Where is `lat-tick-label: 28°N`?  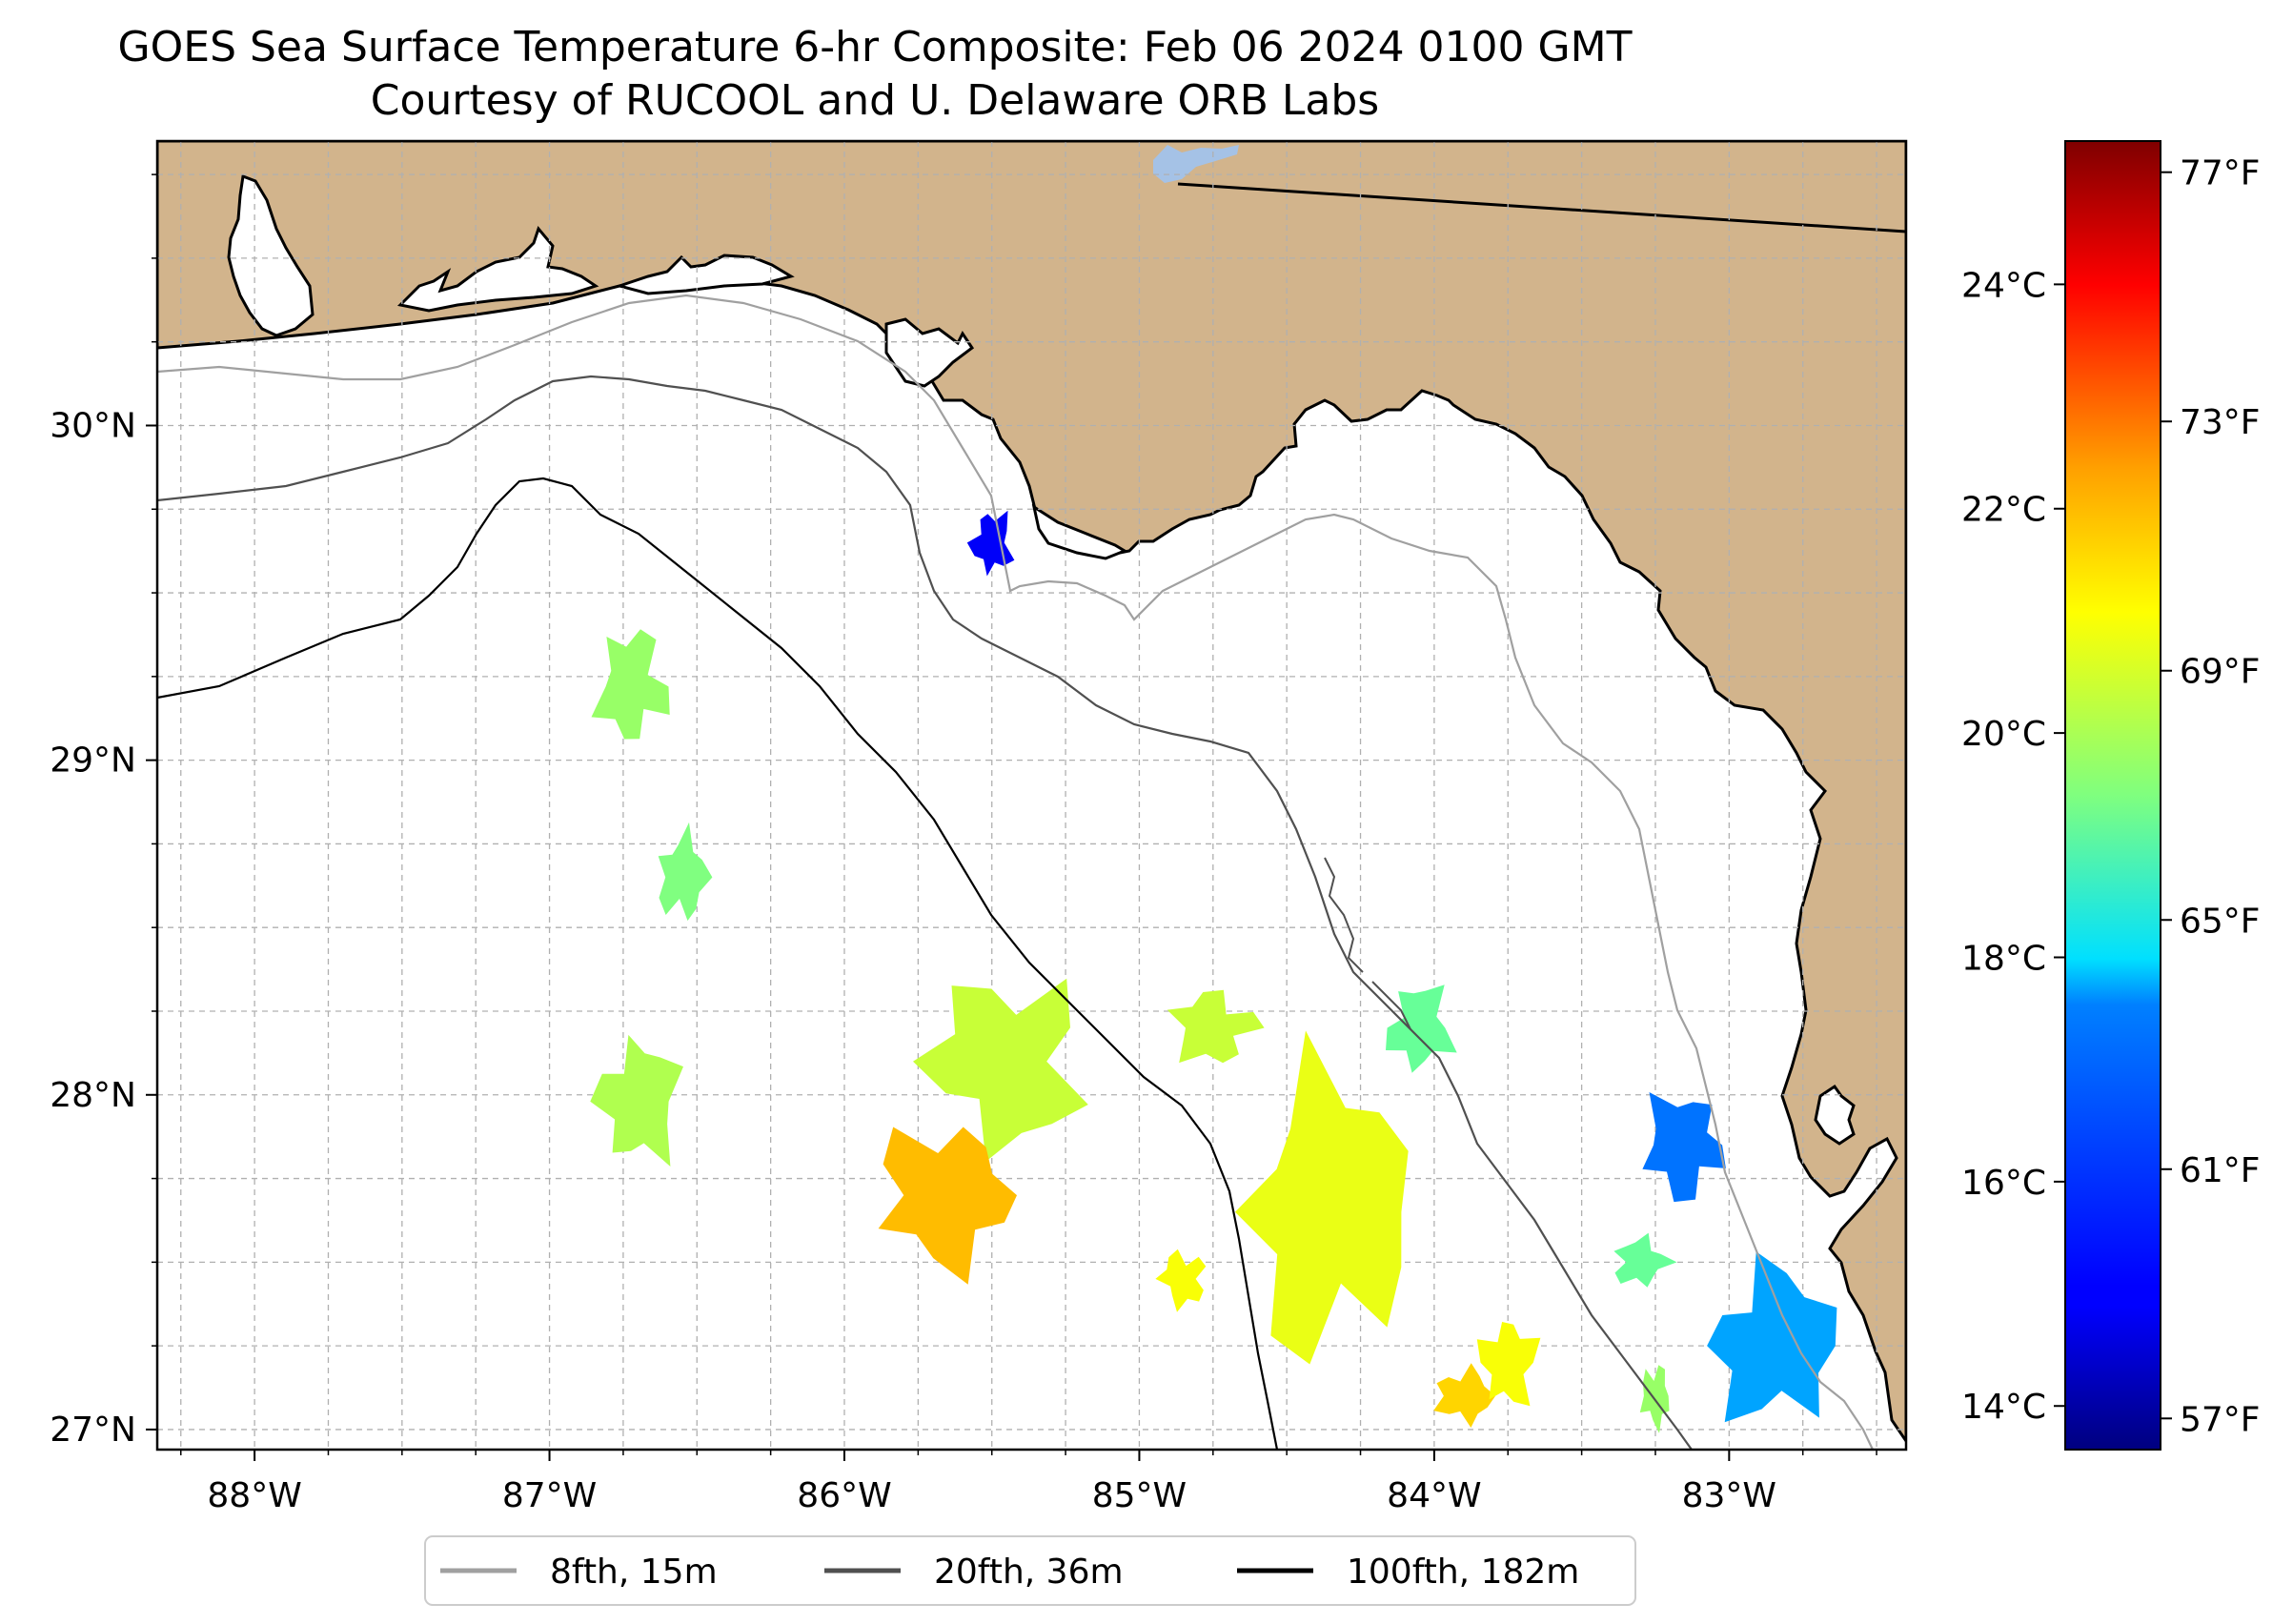
lat-tick-label: 28°N is located at coordinates (93, 1095).